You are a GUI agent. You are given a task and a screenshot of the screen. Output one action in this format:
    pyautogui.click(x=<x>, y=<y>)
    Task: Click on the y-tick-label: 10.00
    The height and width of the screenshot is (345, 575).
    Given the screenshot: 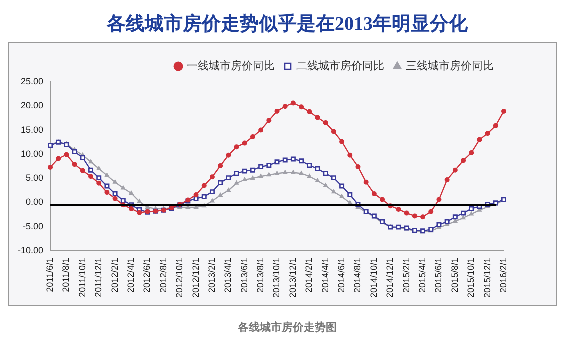 What is the action you would take?
    pyautogui.click(x=32, y=153)
    